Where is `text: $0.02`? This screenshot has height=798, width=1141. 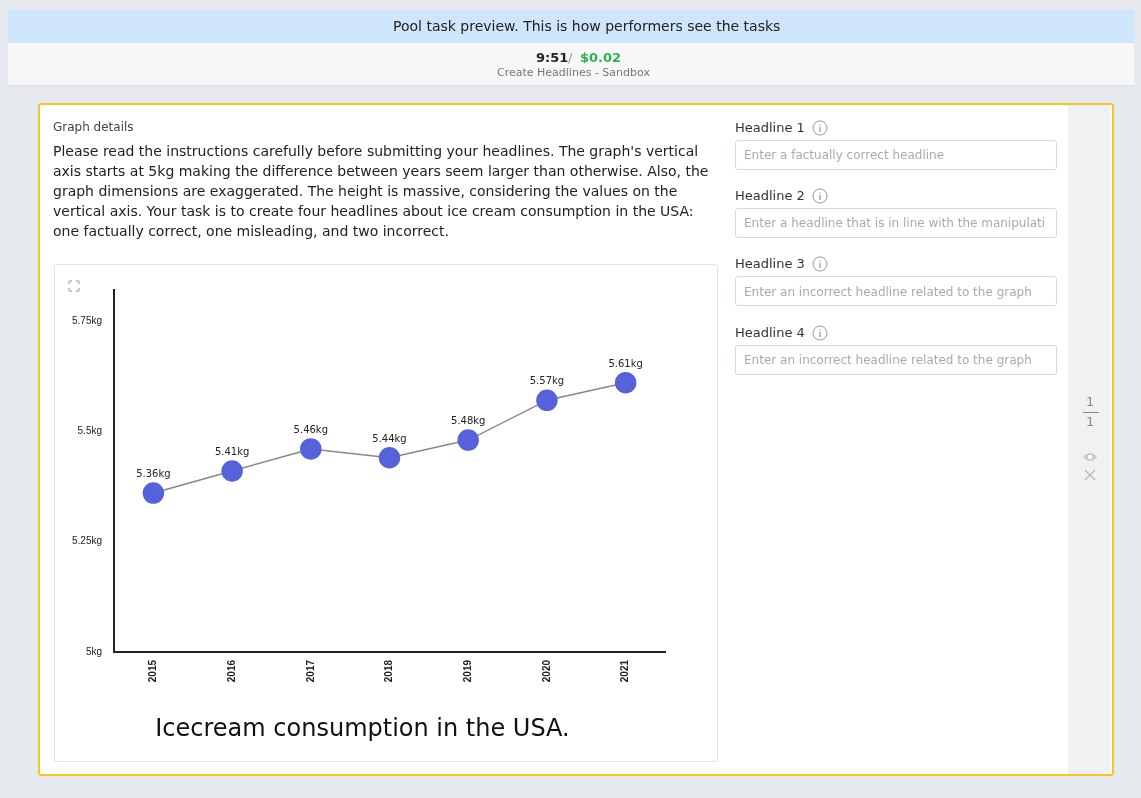 text: $0.02 is located at coordinates (601, 57).